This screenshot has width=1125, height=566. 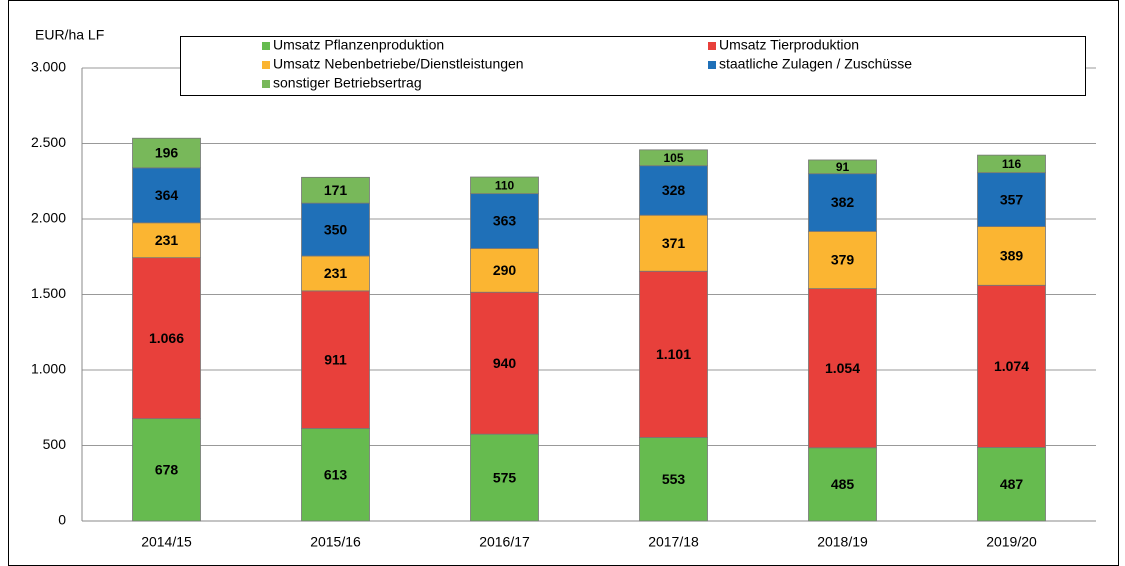 I want to click on x-tick-label: 2014/15, so click(x=166, y=542).